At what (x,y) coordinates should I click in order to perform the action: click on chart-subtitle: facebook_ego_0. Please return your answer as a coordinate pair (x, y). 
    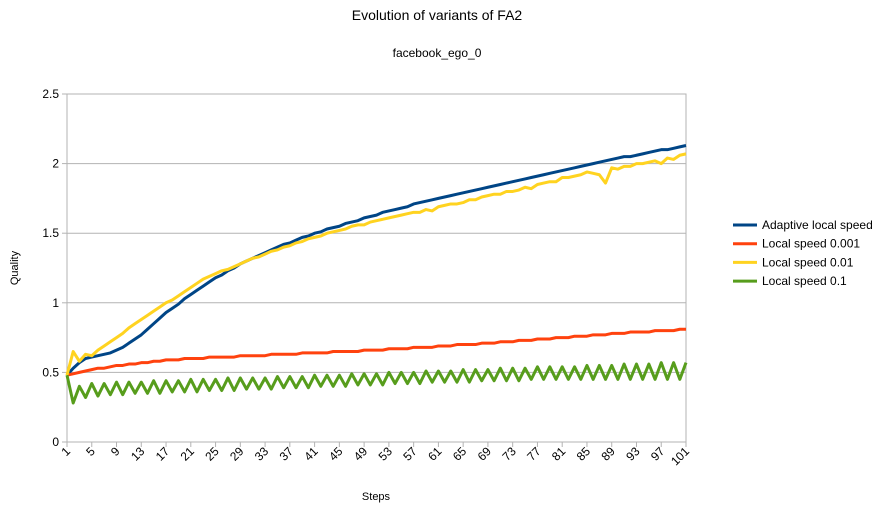
    Looking at the image, I should click on (437, 53).